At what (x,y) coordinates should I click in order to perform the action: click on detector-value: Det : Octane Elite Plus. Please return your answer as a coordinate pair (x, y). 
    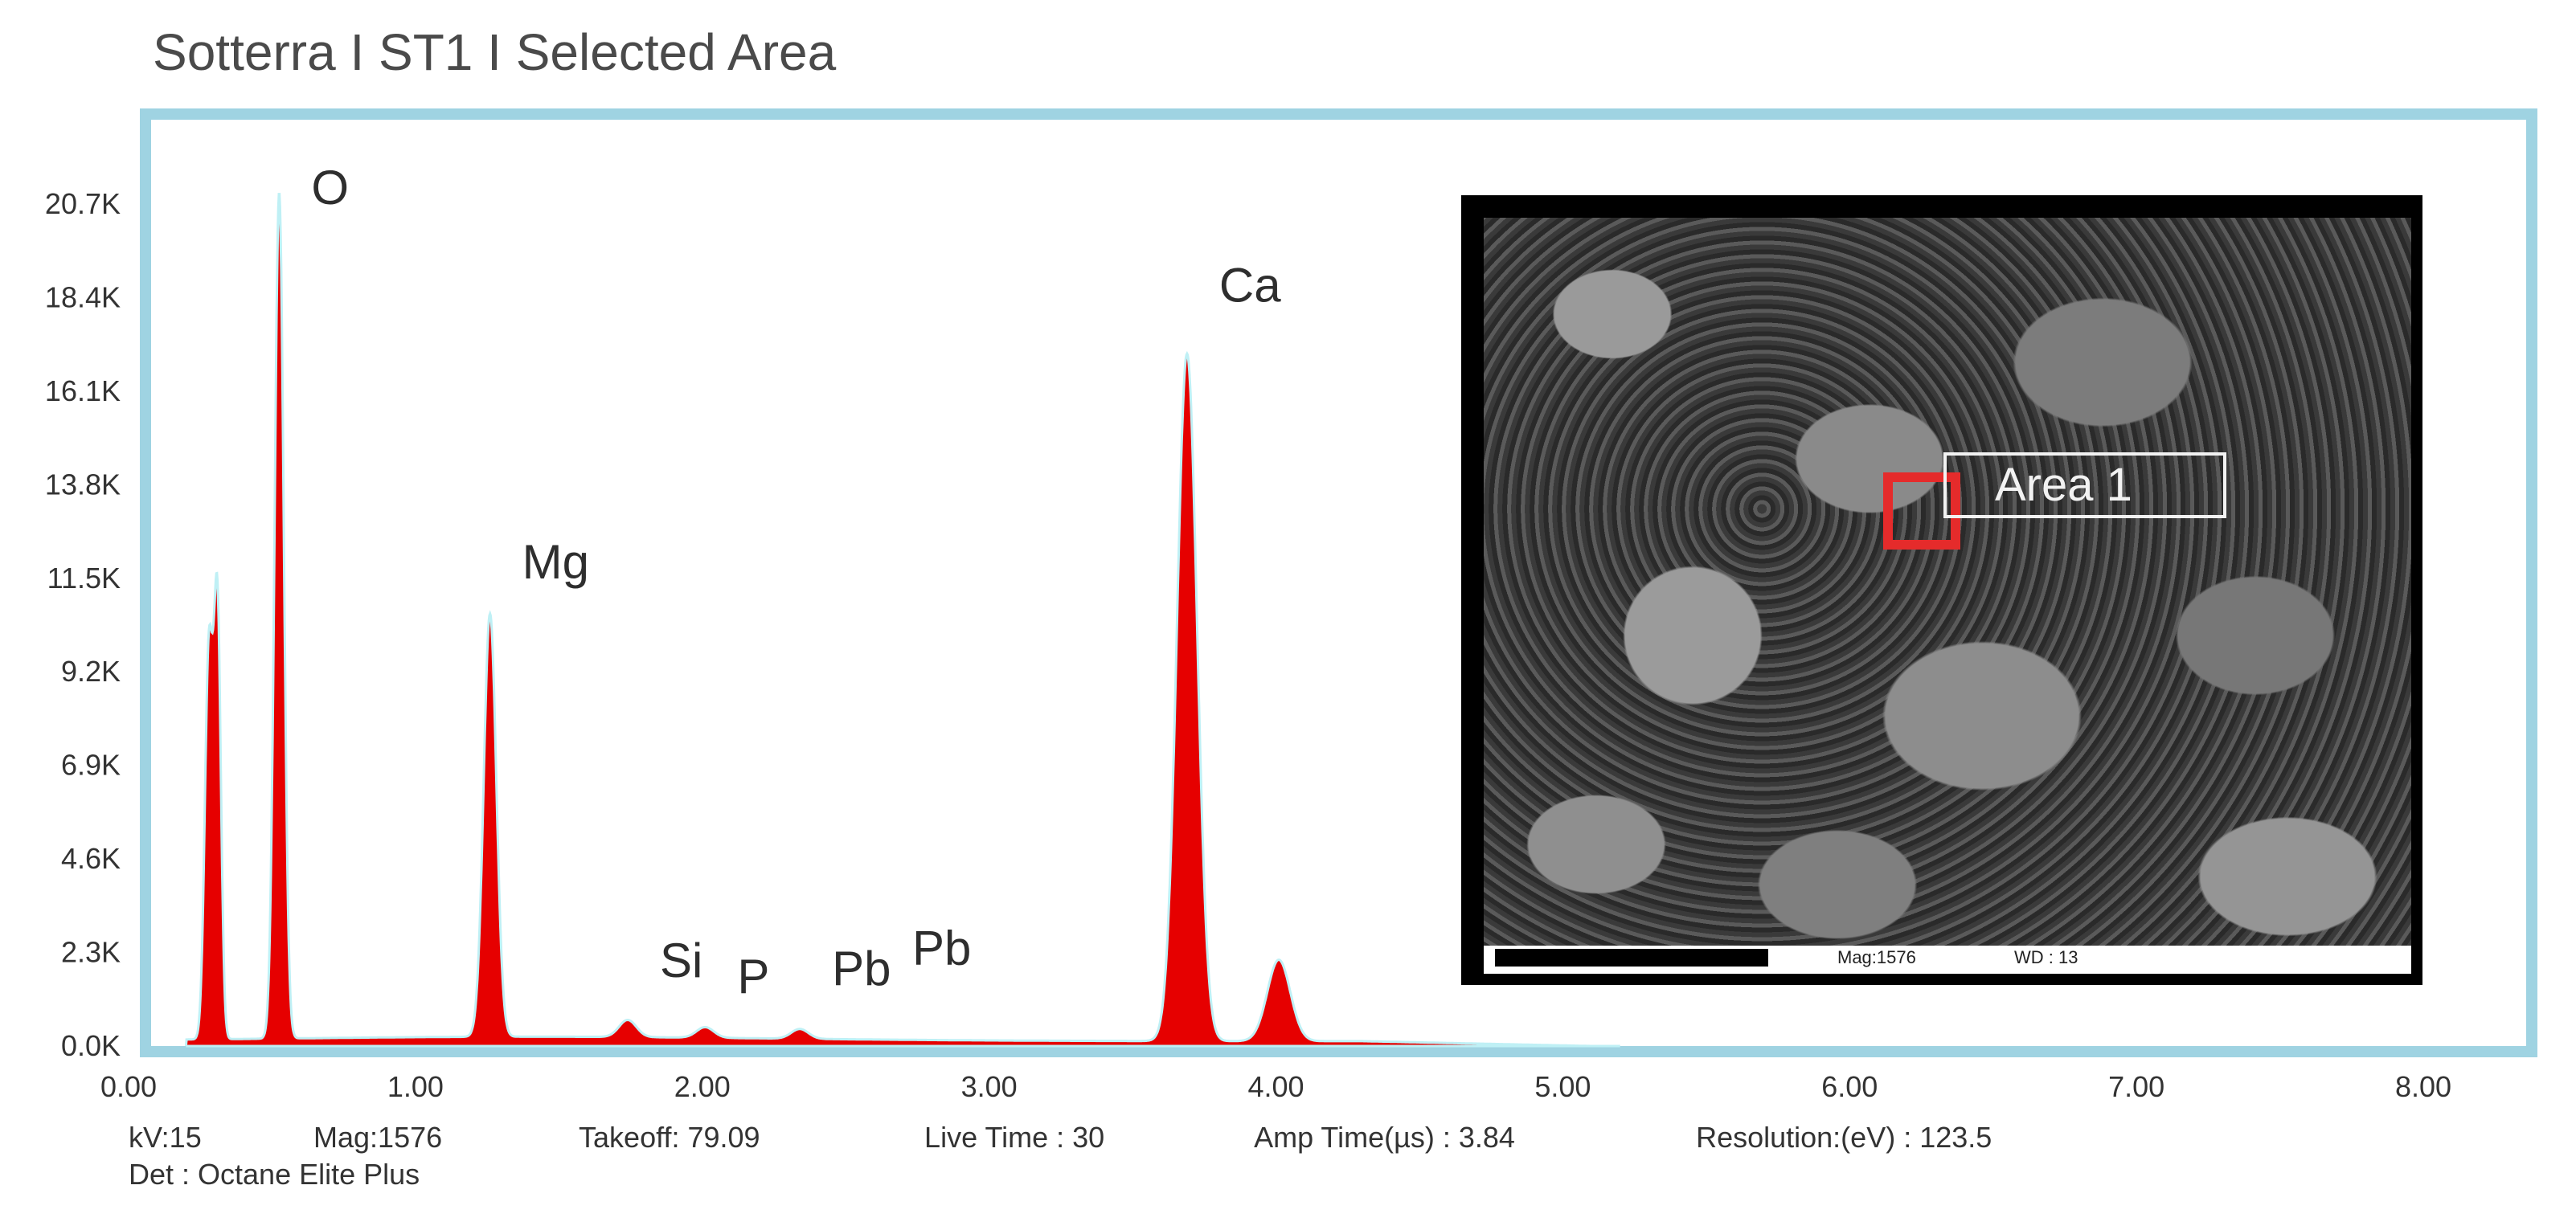
    Looking at the image, I should click on (274, 1175).